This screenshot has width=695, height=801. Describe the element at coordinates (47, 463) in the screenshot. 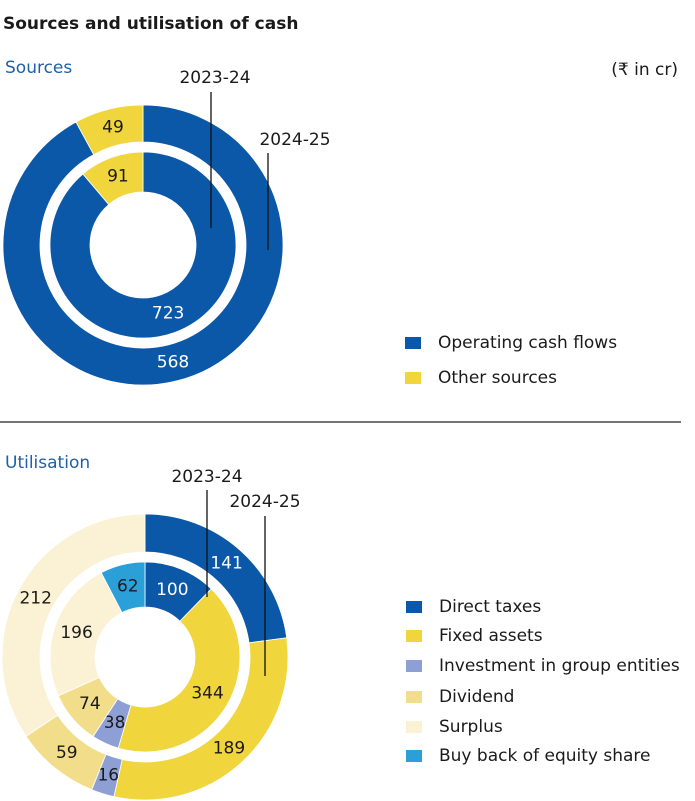

I see `section-title: Utilisation` at that location.